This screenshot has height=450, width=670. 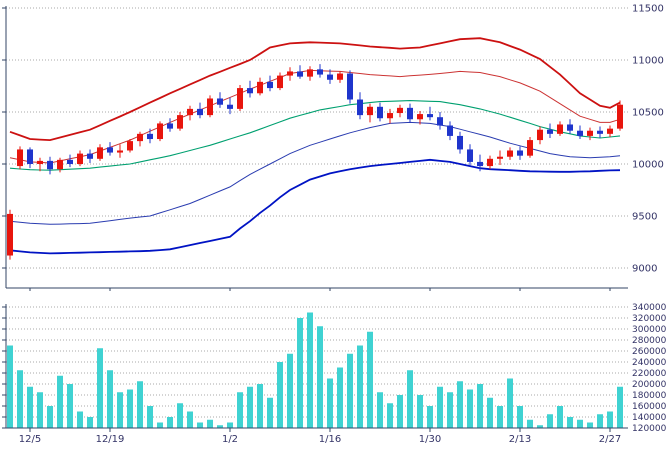 What do you see at coordinates (649, 374) in the screenshot?
I see `volume-axis-label: 220000` at bounding box center [649, 374].